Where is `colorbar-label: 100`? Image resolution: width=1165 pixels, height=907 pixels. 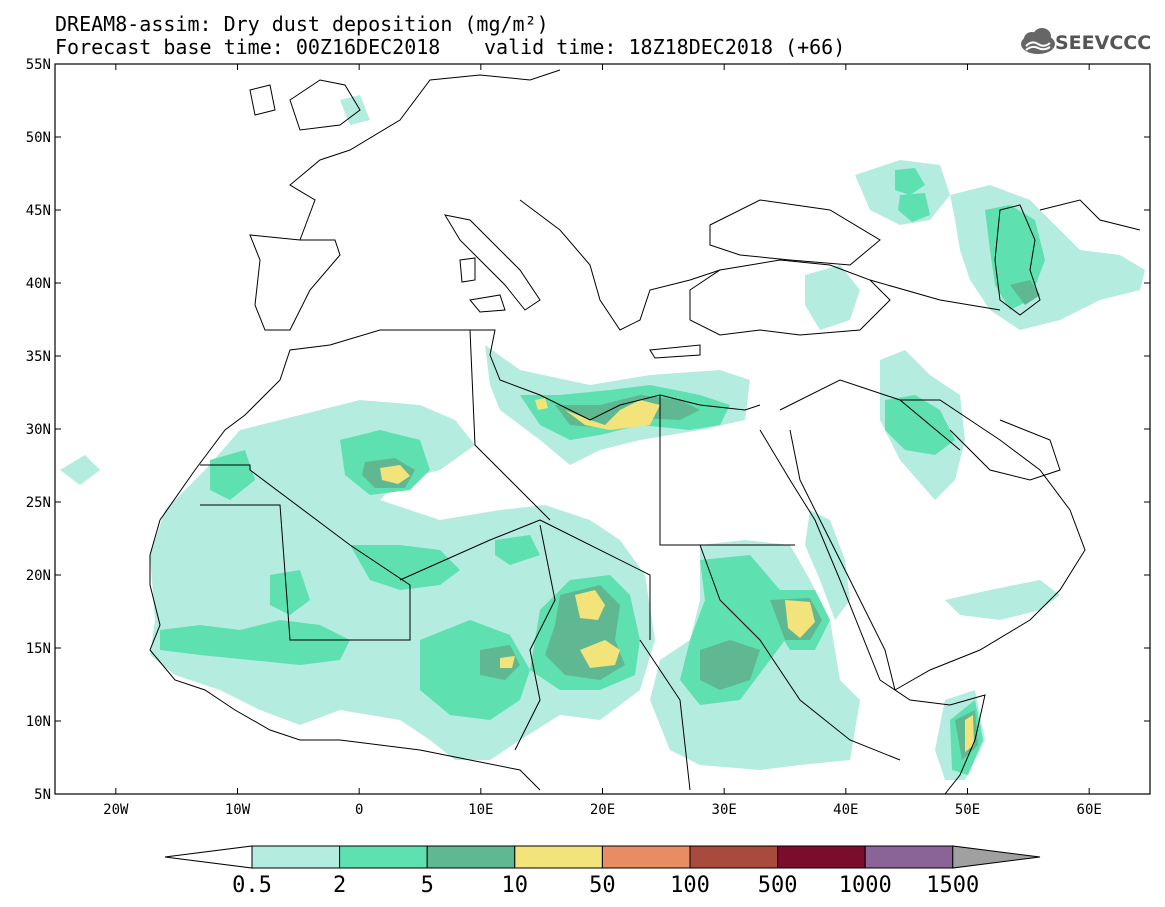
colorbar-label: 100 is located at coordinates (690, 885).